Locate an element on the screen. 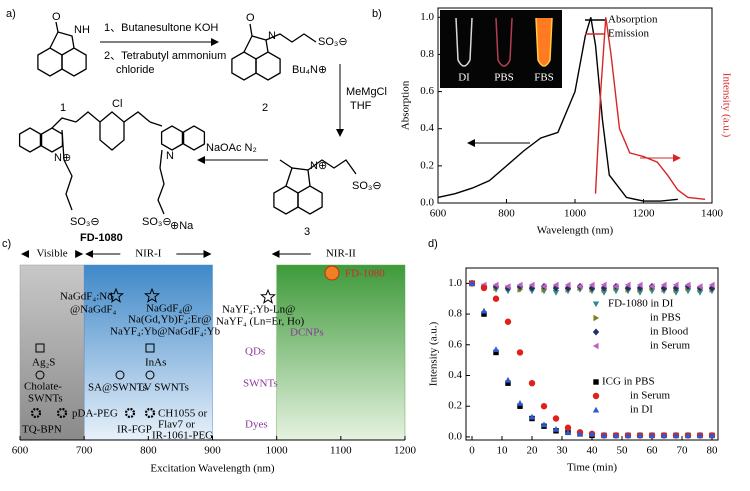  x-tick-label: 0 is located at coordinates (472, 451).